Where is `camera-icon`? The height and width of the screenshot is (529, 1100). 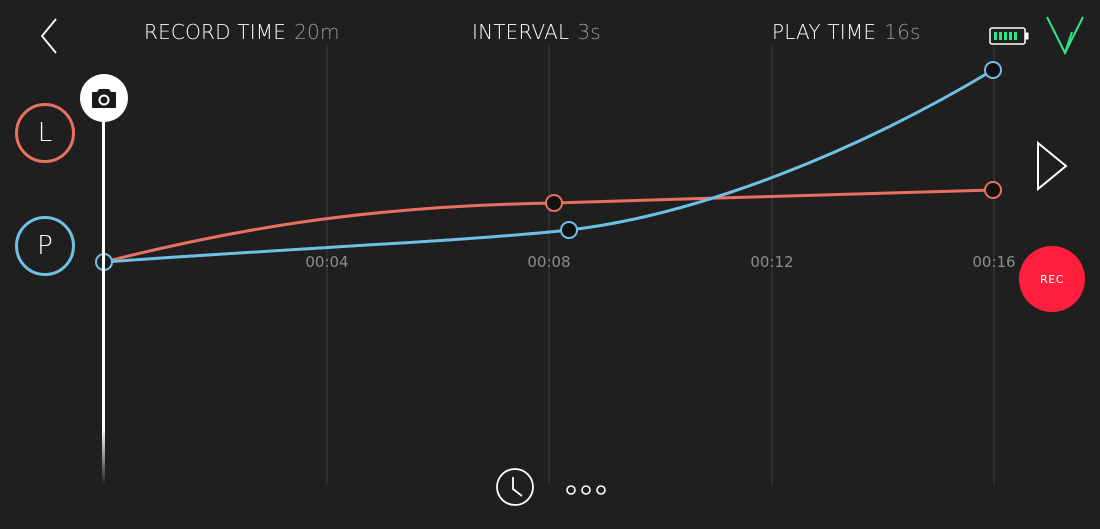
camera-icon is located at coordinates (104, 98).